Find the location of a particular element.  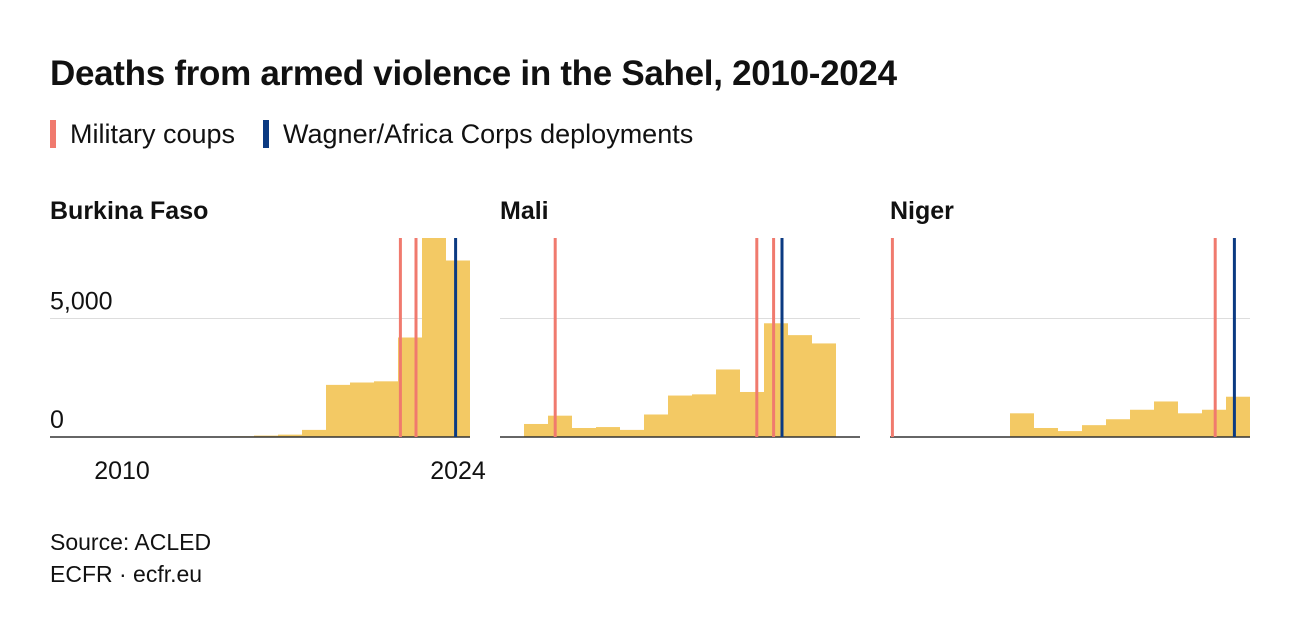

bar-1-2012 is located at coordinates (560, 426).